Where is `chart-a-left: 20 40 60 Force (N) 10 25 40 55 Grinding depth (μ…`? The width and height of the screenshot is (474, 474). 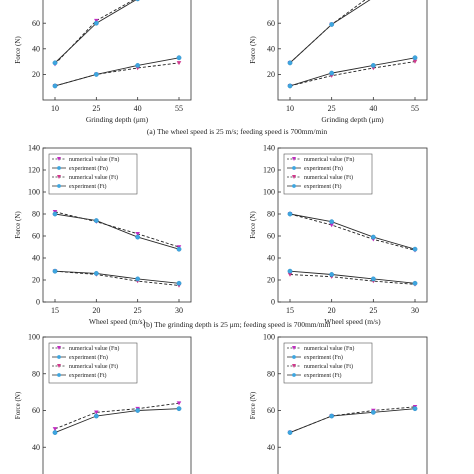 chart-a-left: 20 40 60 Force (N) 10 25 40 55 Grinding depth (μ… is located at coordinates (103, 62).